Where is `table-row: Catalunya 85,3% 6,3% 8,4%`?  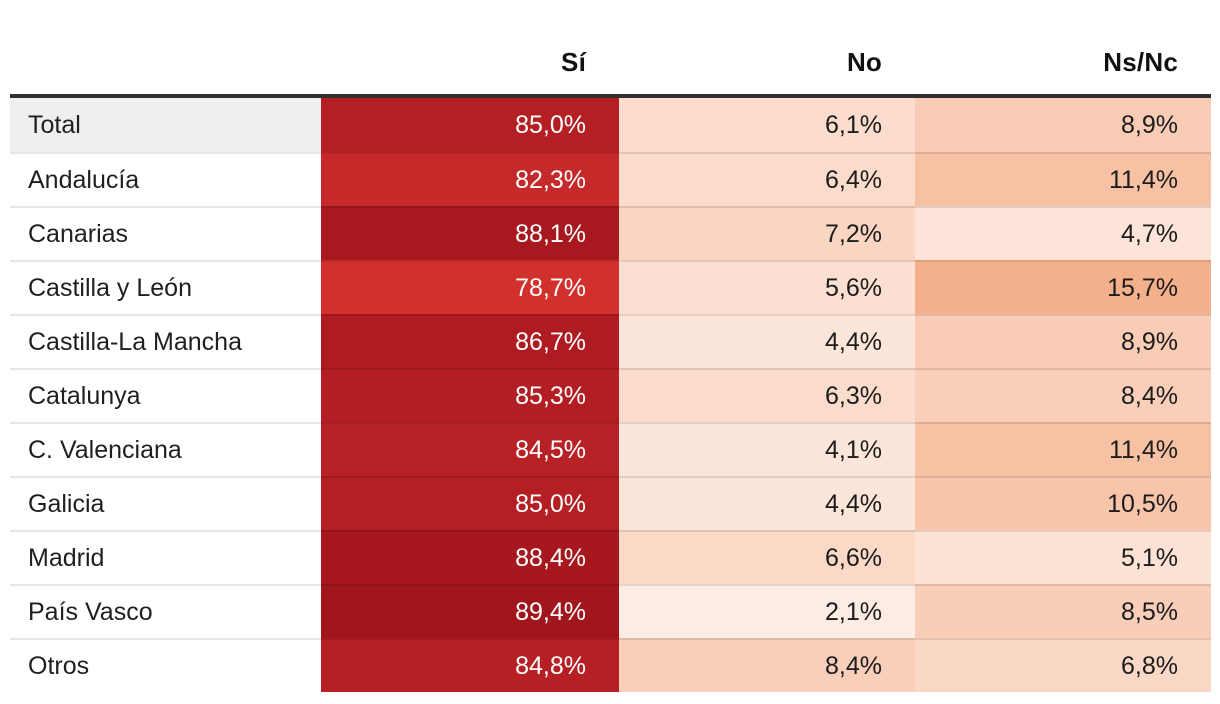
table-row: Catalunya 85,3% 6,3% 8,4% is located at coordinates (610, 395).